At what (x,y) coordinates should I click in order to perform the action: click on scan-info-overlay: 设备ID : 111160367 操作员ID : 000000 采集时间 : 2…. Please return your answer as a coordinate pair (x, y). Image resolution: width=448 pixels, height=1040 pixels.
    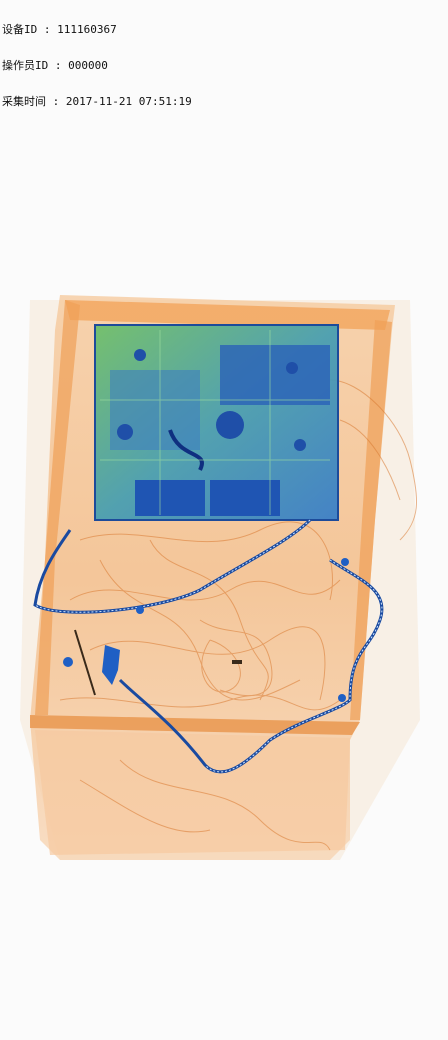
    Looking at the image, I should click on (97, 60).